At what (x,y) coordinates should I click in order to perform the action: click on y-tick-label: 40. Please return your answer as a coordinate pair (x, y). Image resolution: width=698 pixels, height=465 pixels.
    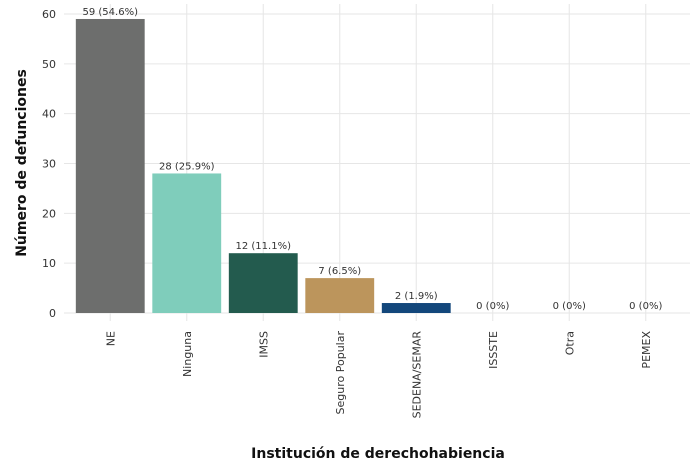
    Looking at the image, I should click on (49, 114).